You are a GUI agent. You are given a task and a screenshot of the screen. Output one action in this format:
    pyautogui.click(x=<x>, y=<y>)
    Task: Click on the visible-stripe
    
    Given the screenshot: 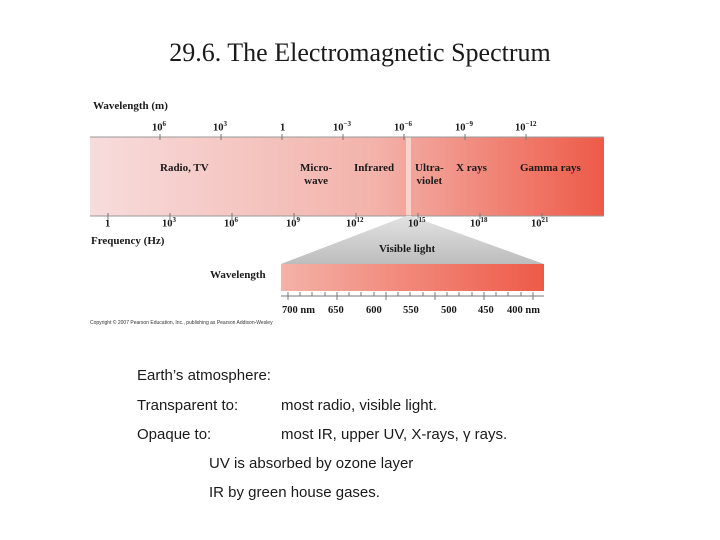 What is the action you would take?
    pyautogui.click(x=408, y=176)
    